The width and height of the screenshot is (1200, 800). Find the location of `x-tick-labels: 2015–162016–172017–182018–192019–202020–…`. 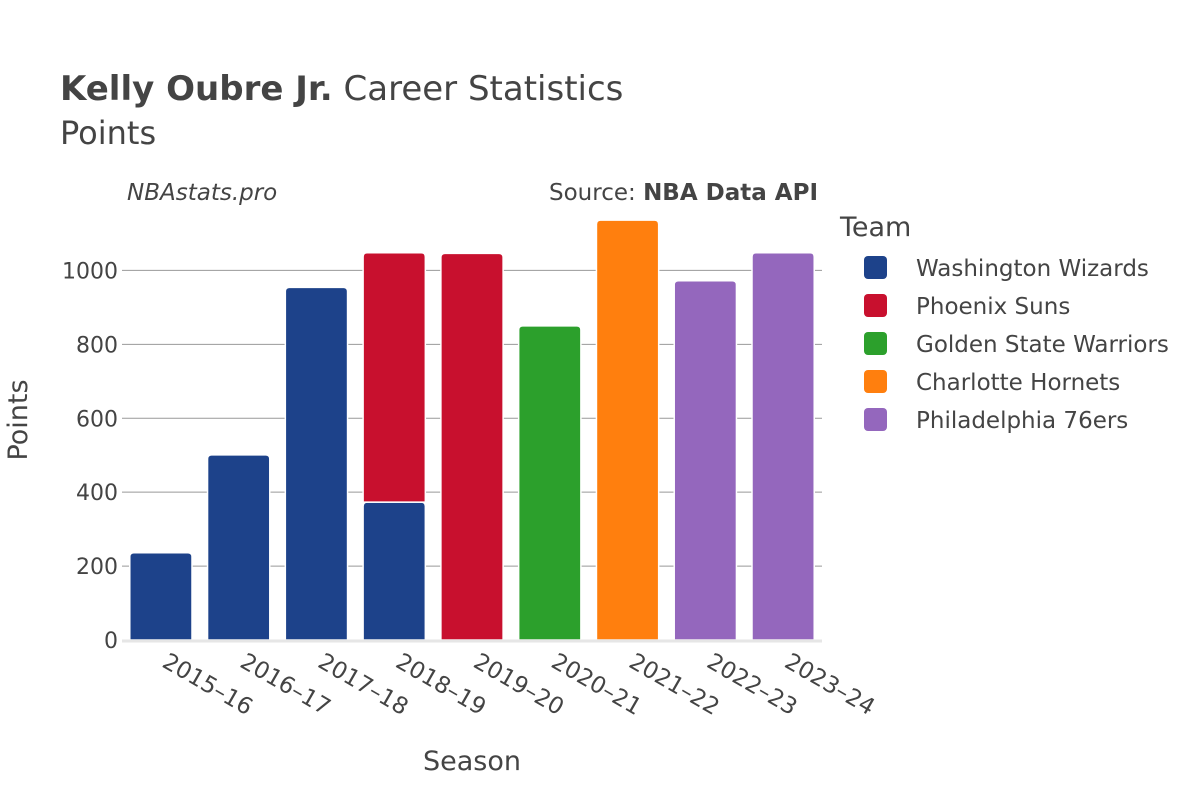

x-tick-labels: 2015–162016–172017–182018–192019–202020–… is located at coordinates (518, 685).